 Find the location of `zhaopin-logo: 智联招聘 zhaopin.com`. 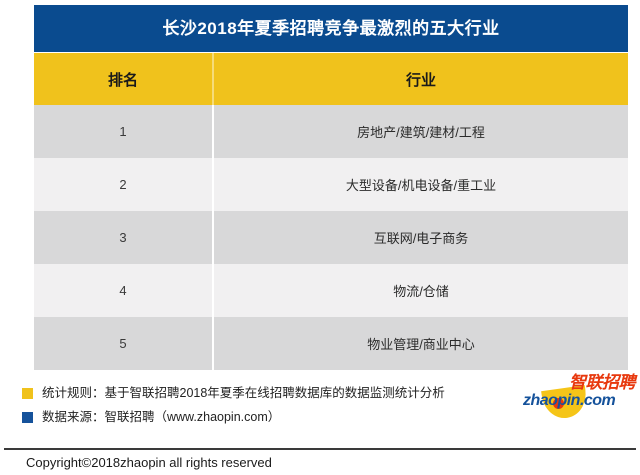

zhaopin-logo: 智联招聘 zhaopin.com is located at coordinates (579, 398).